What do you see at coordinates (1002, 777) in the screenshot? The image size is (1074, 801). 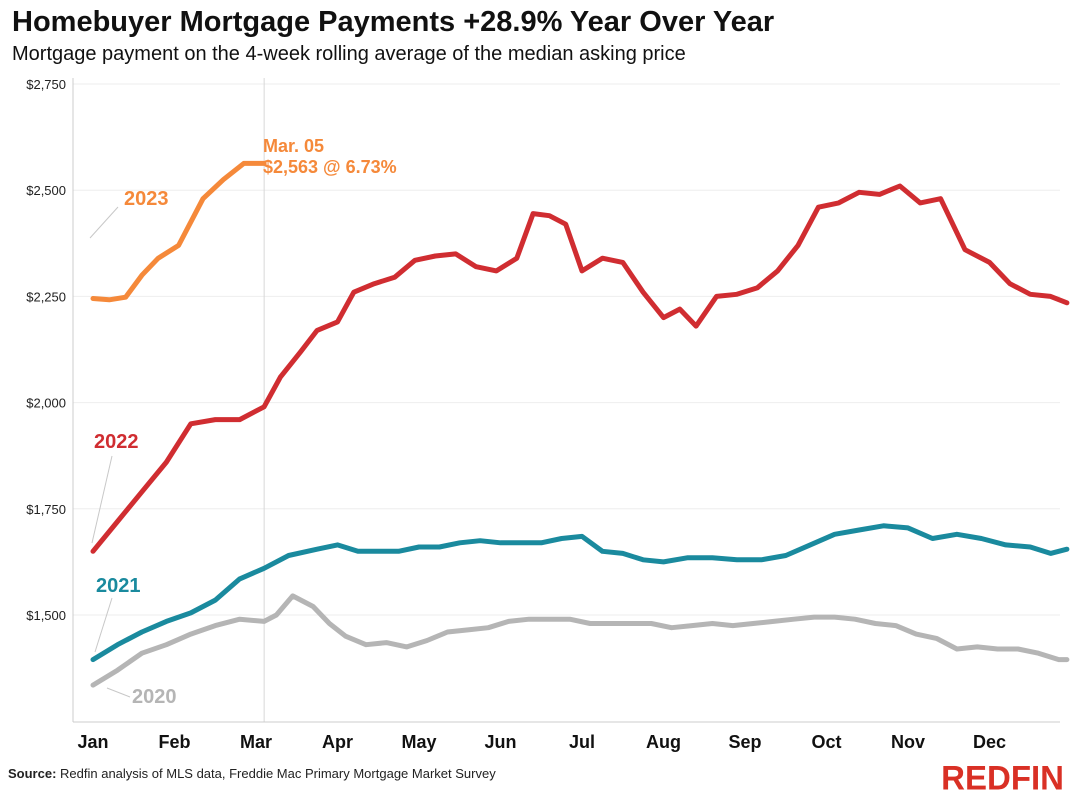 I see `redfin-logo: REDFIN` at bounding box center [1002, 777].